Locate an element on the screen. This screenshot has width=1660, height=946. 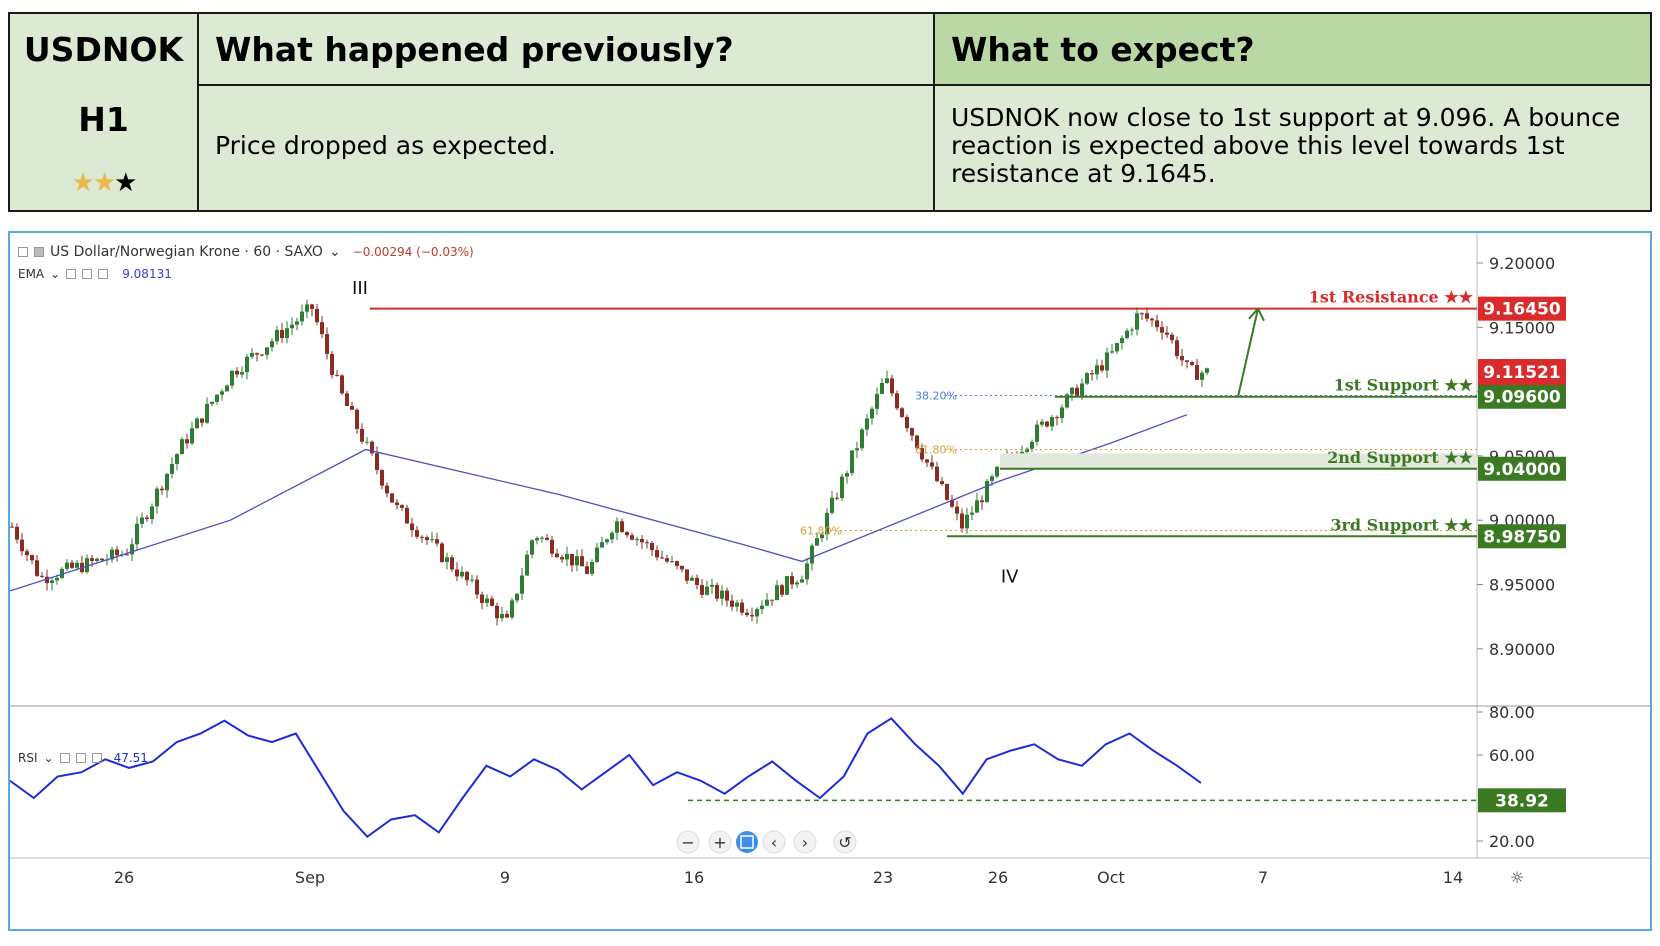
price-change: −0.00294 (−0.03%) is located at coordinates (413, 252).